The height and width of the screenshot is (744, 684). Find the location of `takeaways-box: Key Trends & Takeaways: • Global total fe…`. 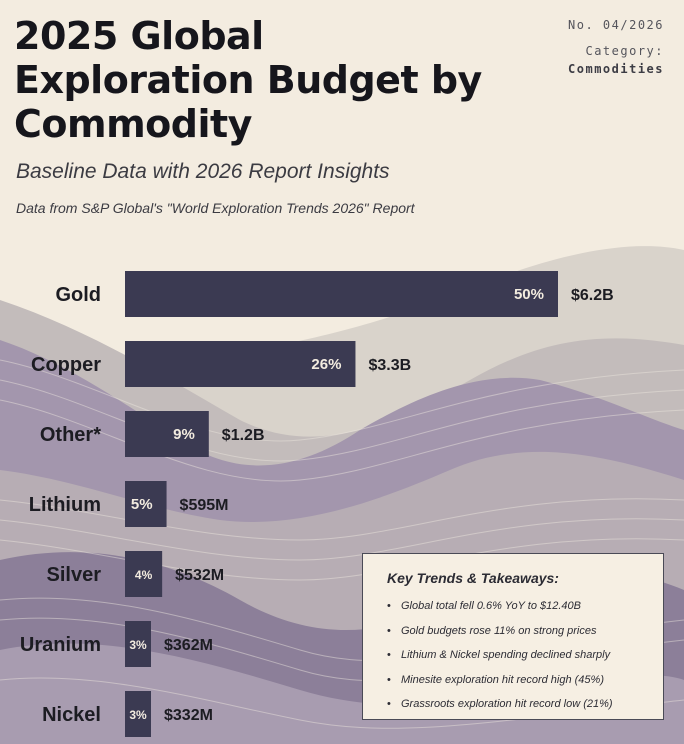

takeaways-box: Key Trends & Takeaways: • Global total fe… is located at coordinates (513, 636).